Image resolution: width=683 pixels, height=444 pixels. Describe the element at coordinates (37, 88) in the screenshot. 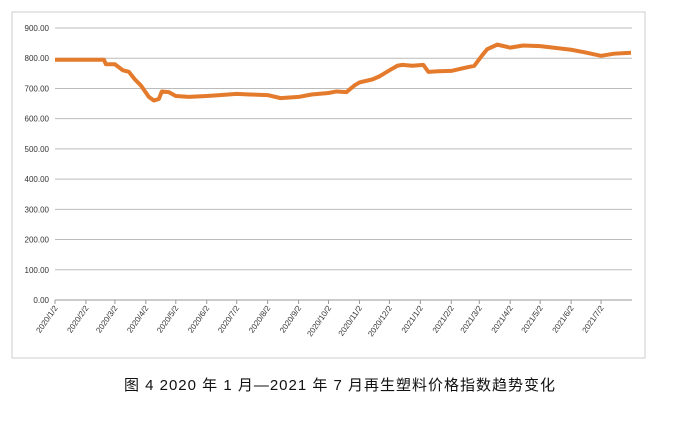

I see `y-tick-label: 700.00` at that location.